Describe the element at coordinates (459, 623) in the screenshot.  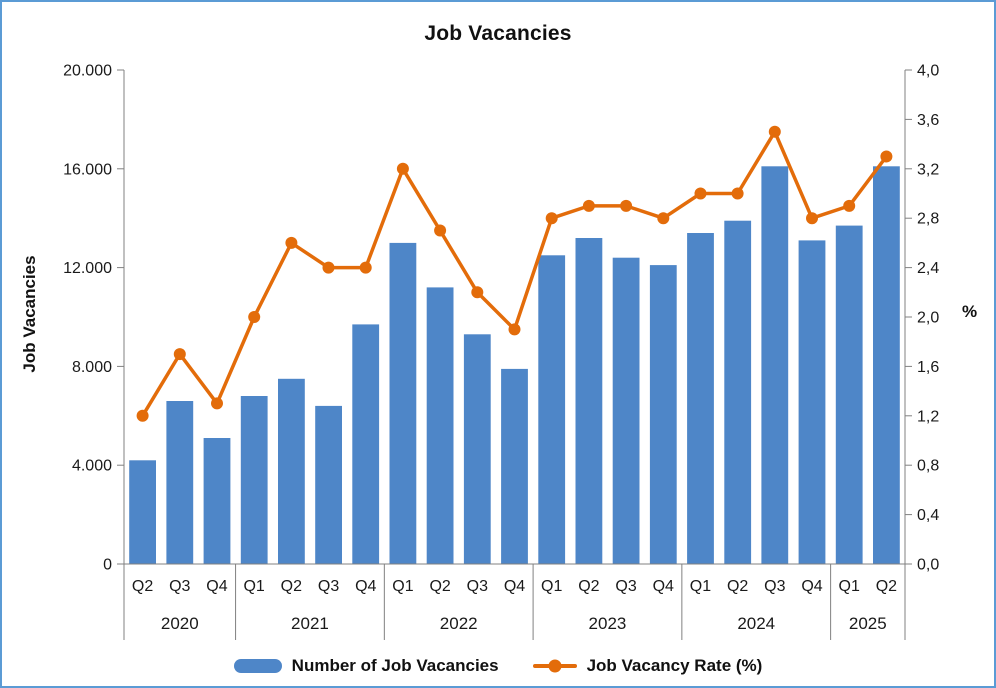
I see `year-label: 2022` at that location.